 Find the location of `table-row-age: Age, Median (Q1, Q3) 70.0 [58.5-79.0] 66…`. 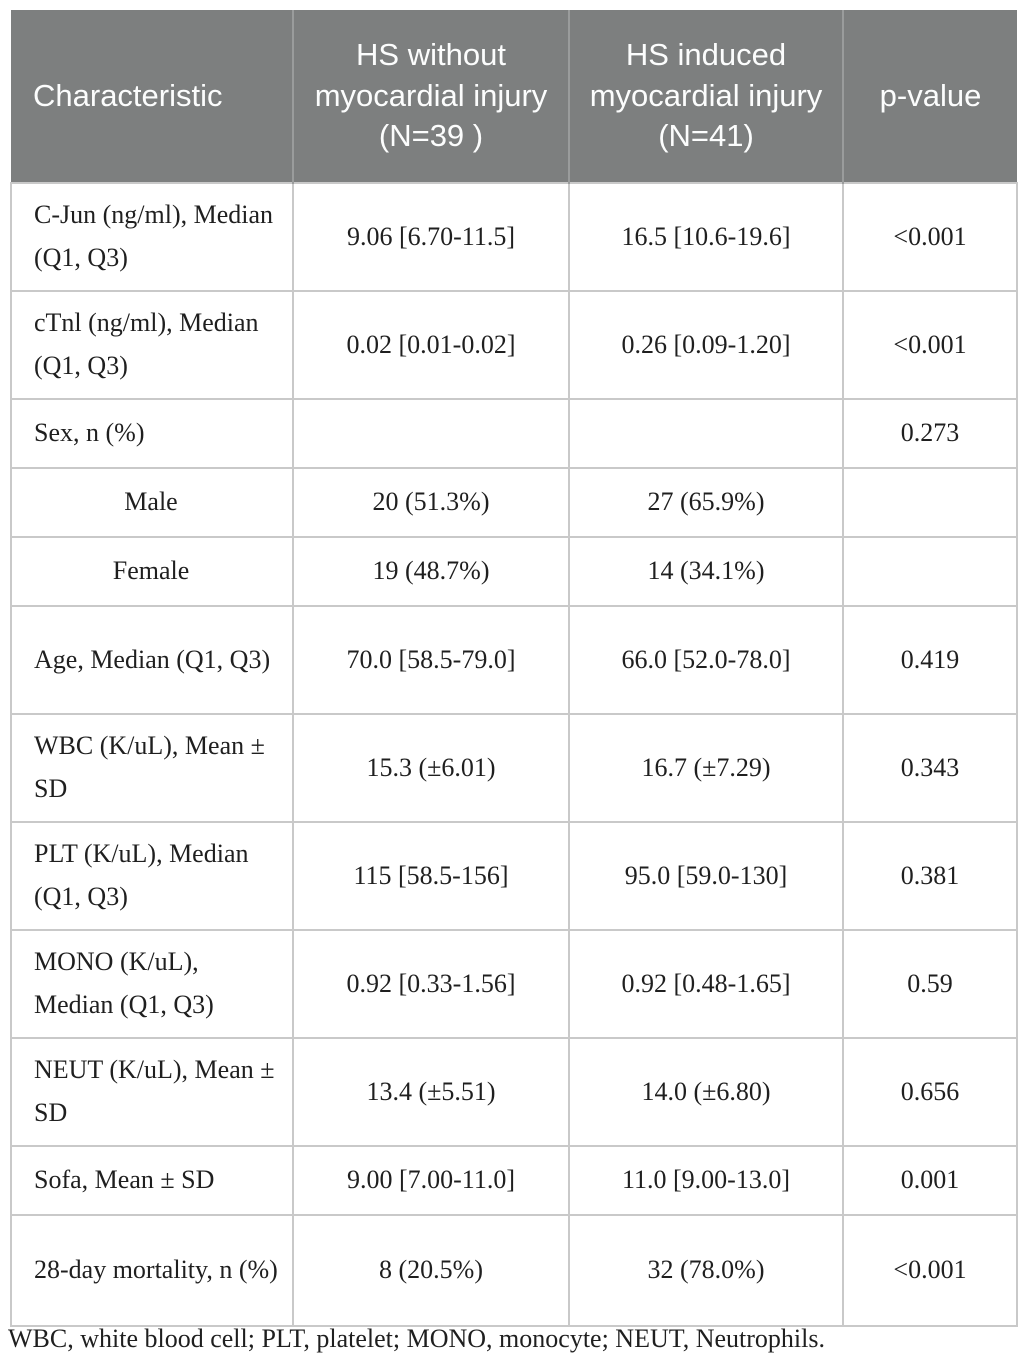

table-row-age: Age, Median (Q1, Q3) 70.0 [58.5-79.0] 66… is located at coordinates (514, 660).